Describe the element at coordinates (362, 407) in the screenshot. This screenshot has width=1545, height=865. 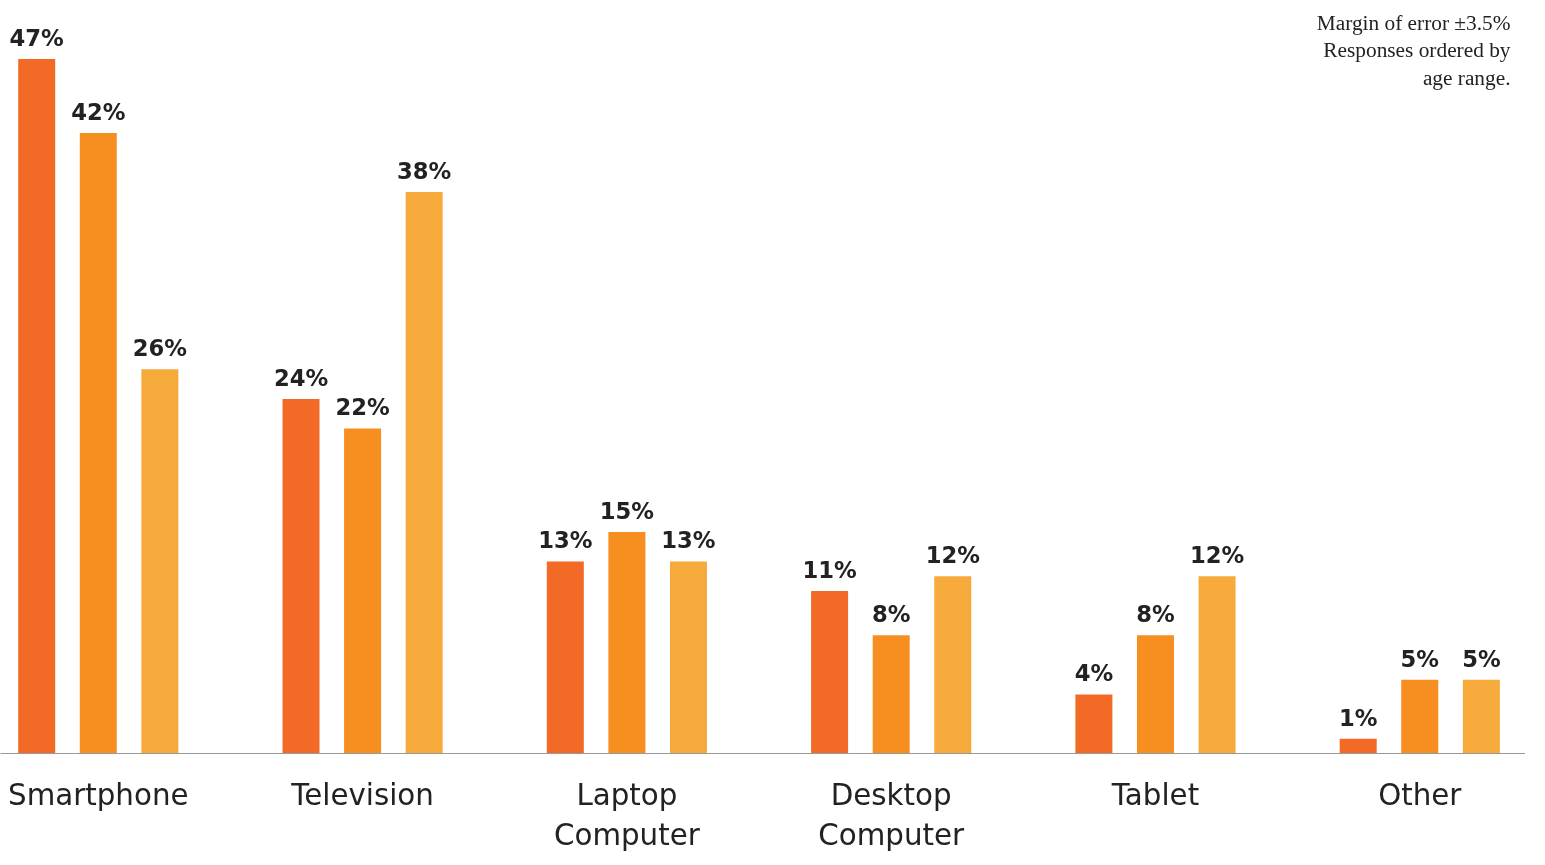
I see `data-label: 22%` at that location.